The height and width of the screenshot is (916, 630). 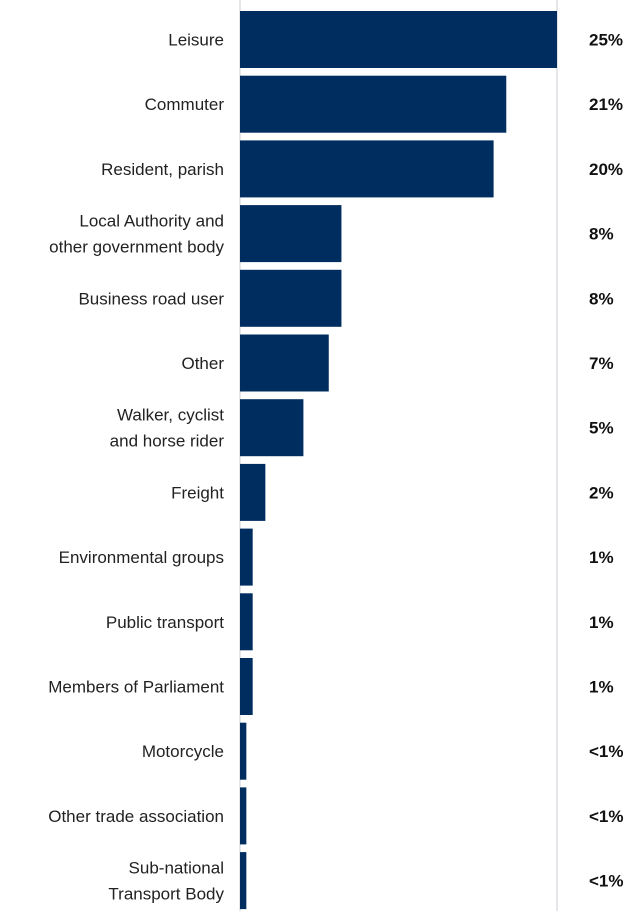 I want to click on value-label: 5%, so click(x=601, y=428).